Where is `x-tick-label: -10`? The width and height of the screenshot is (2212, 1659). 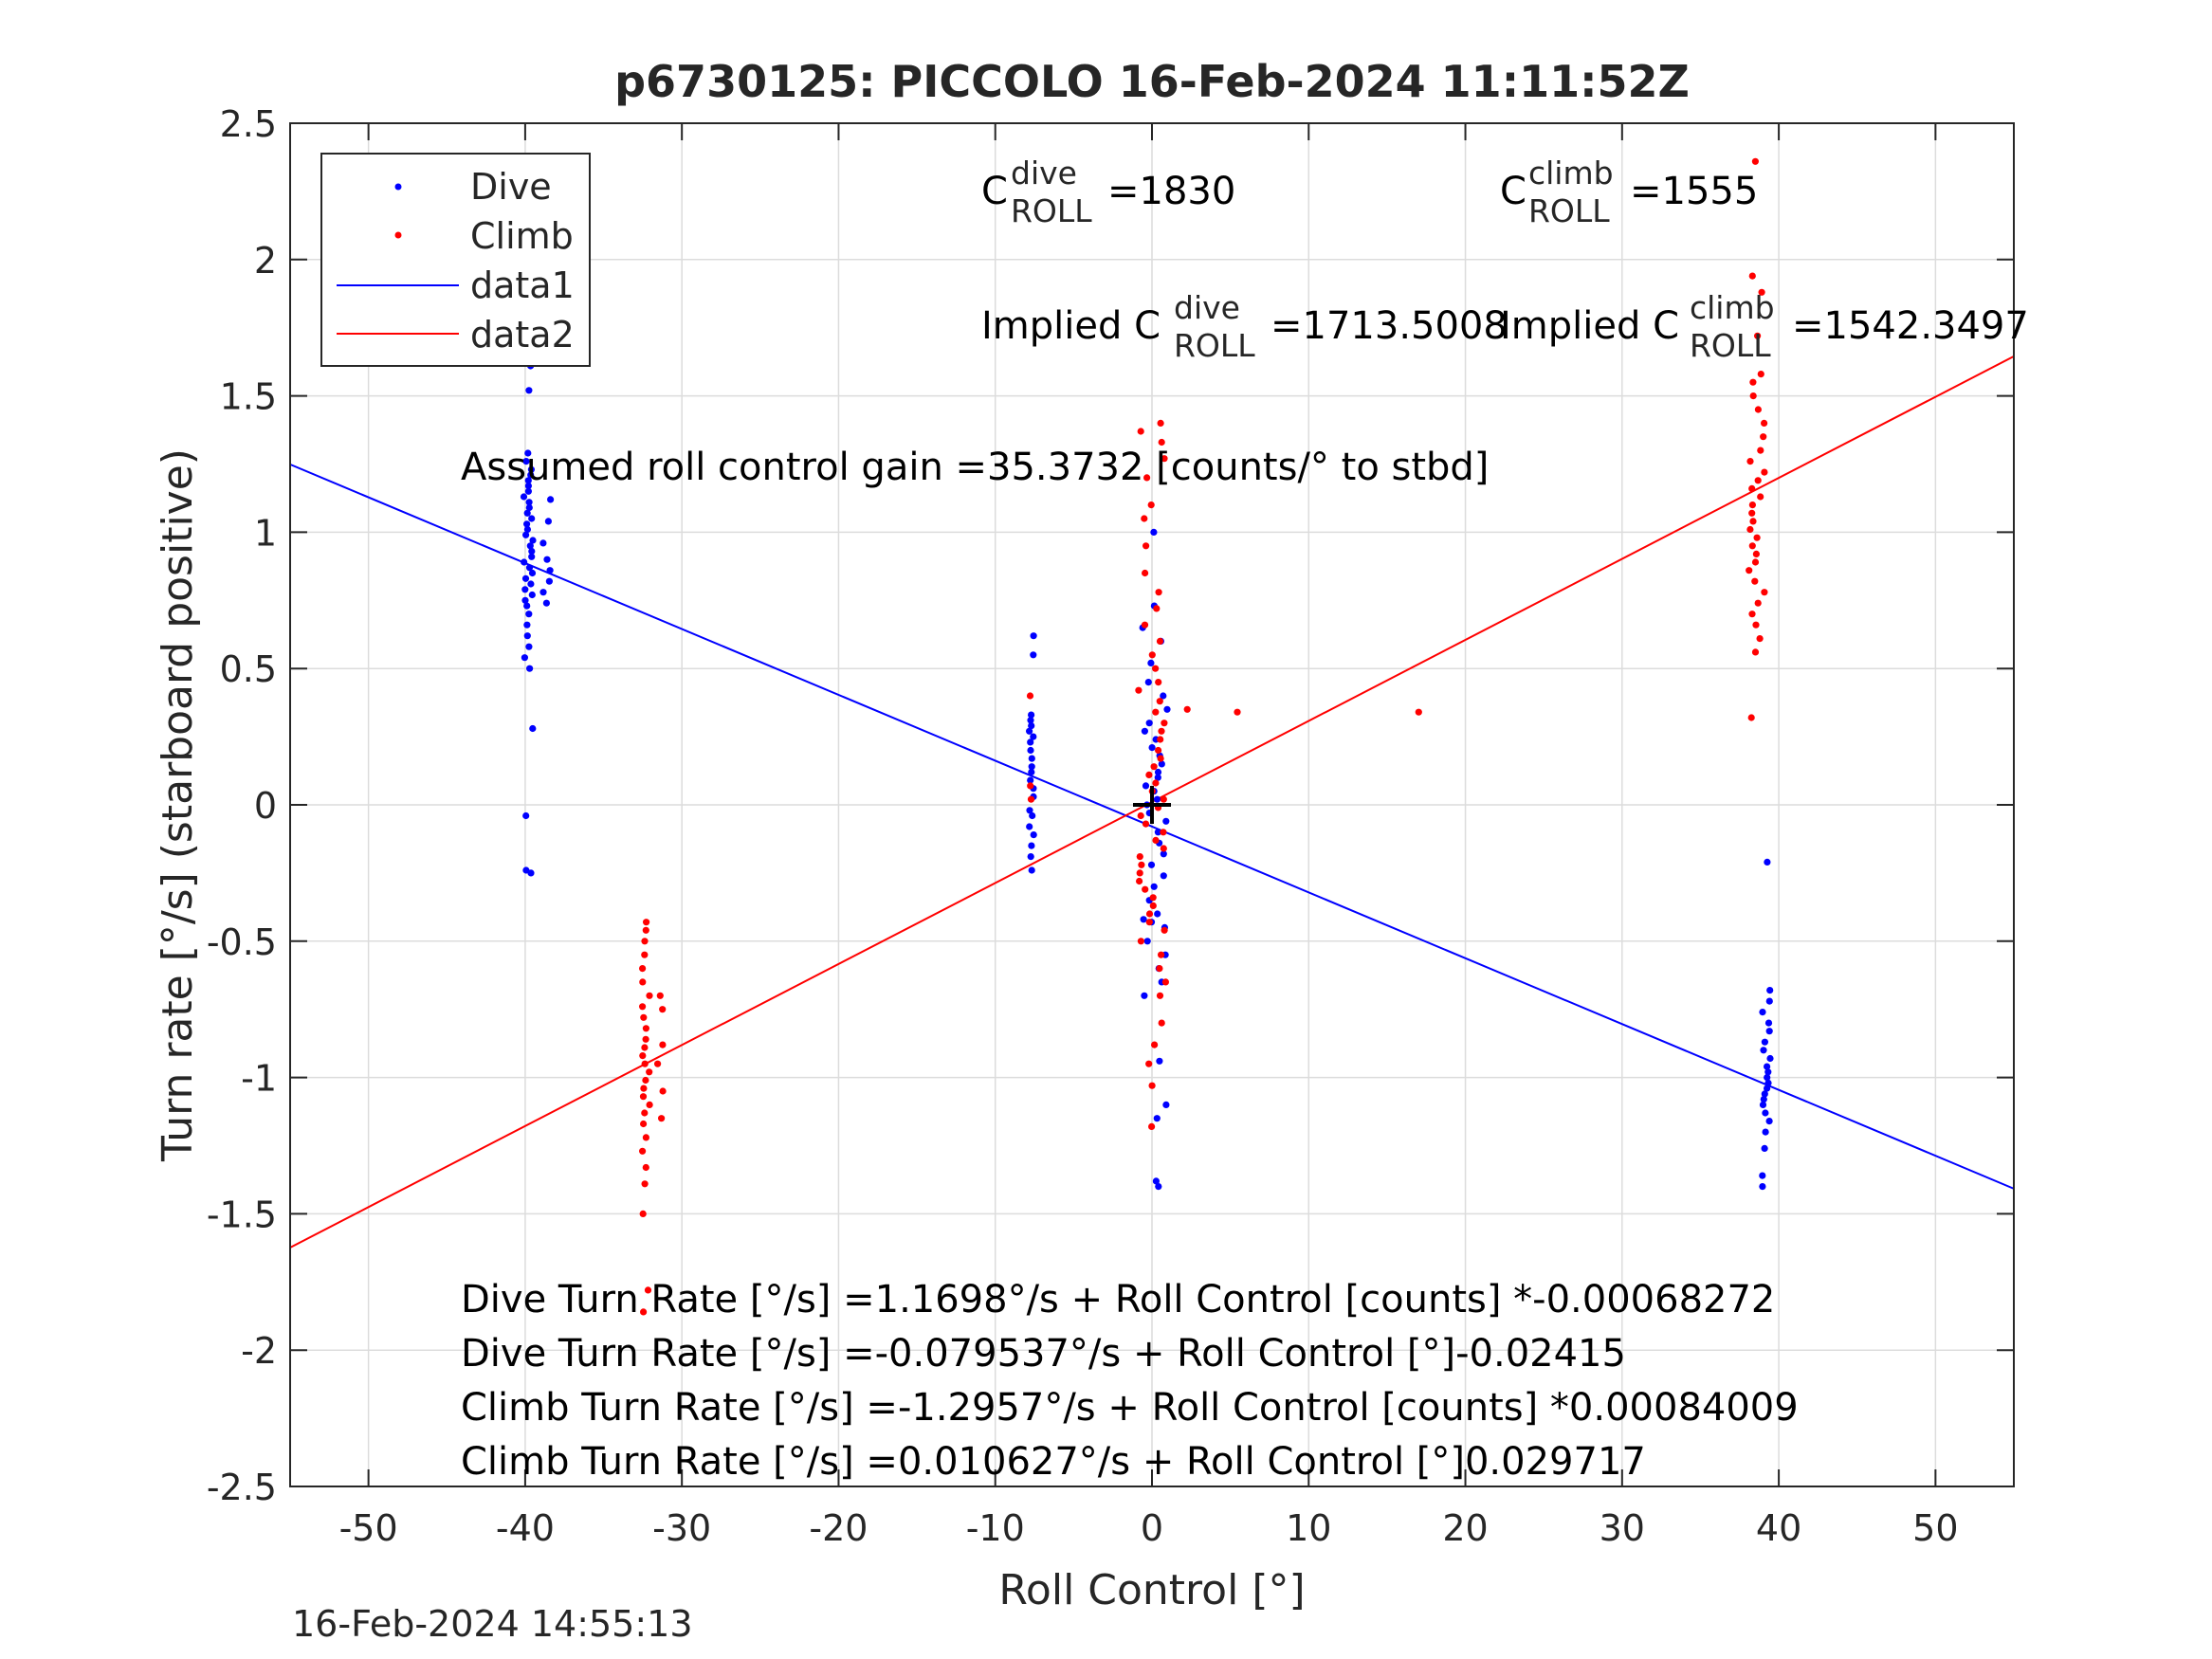 x-tick-label: -10 is located at coordinates (996, 1528).